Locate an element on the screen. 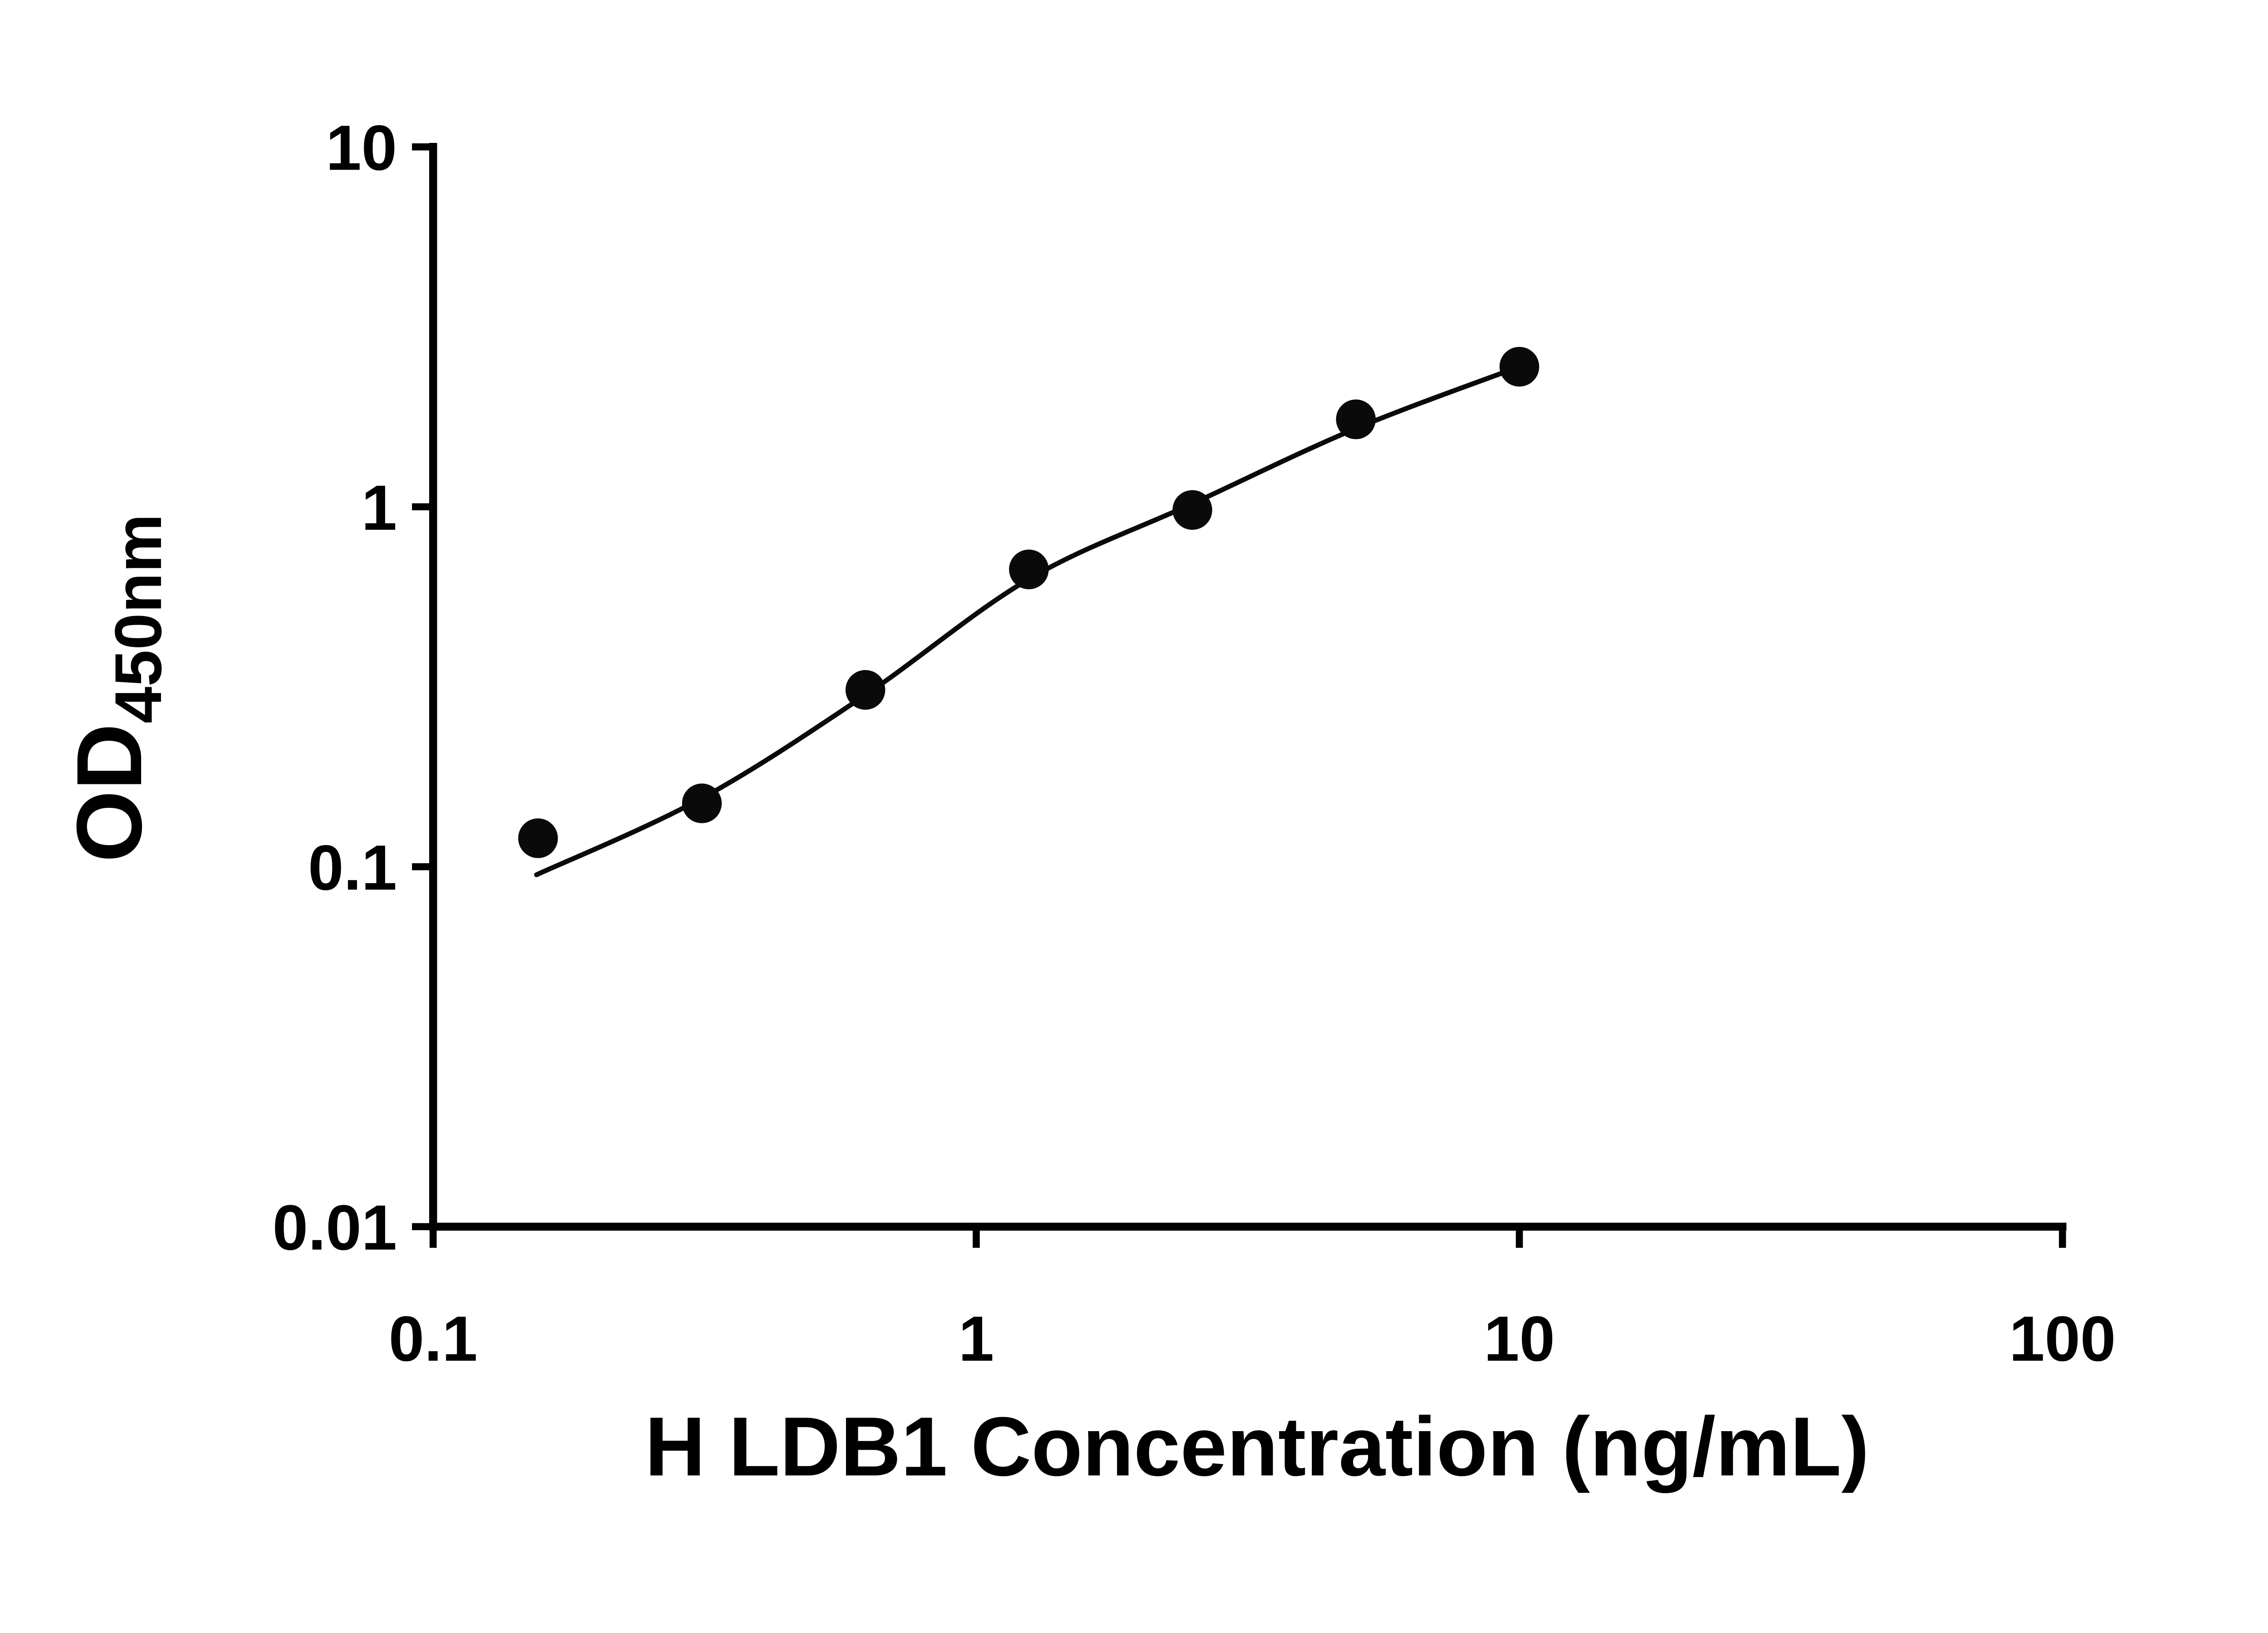 Image resolution: width=2268 pixels, height=1633 pixels. x-axis-title: H LDB1 Concentration (ng/mL) is located at coordinates (1257, 1447).